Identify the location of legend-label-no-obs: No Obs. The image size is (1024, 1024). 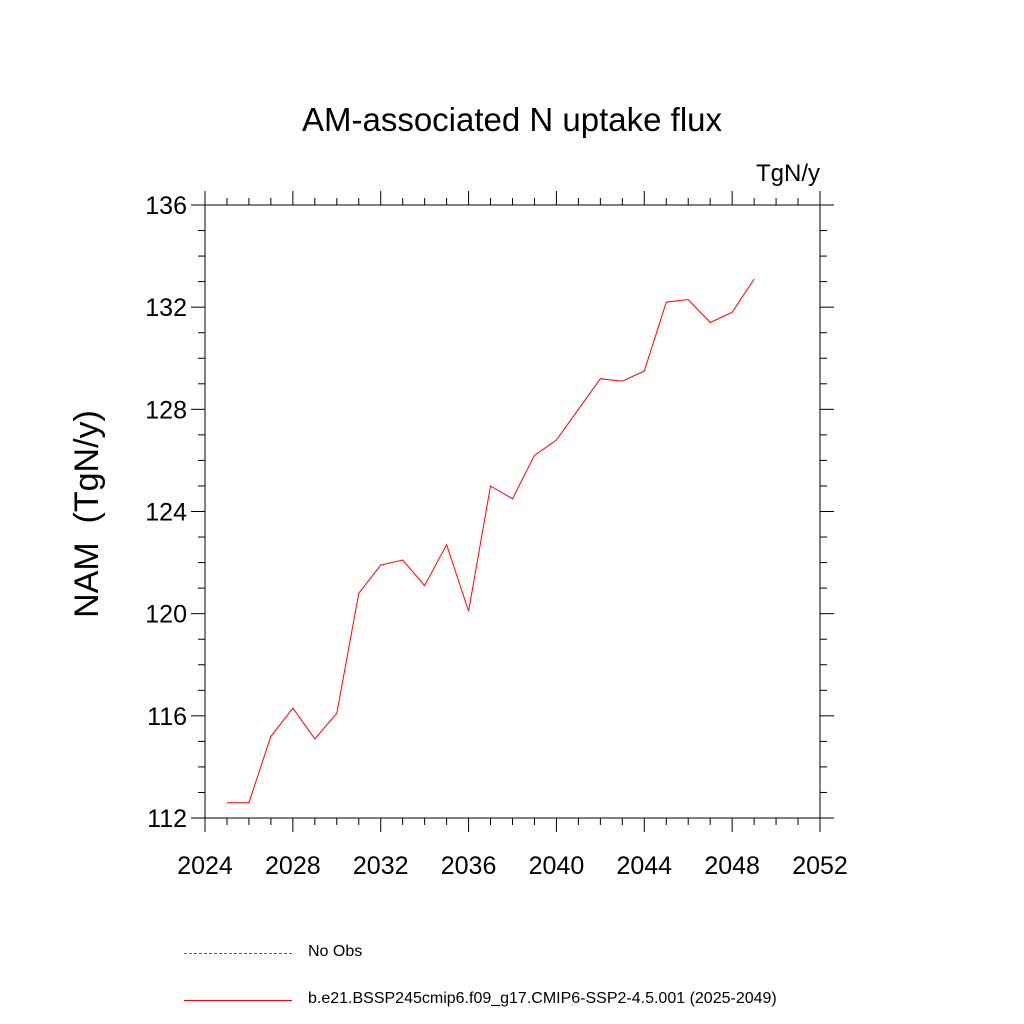
(335, 951).